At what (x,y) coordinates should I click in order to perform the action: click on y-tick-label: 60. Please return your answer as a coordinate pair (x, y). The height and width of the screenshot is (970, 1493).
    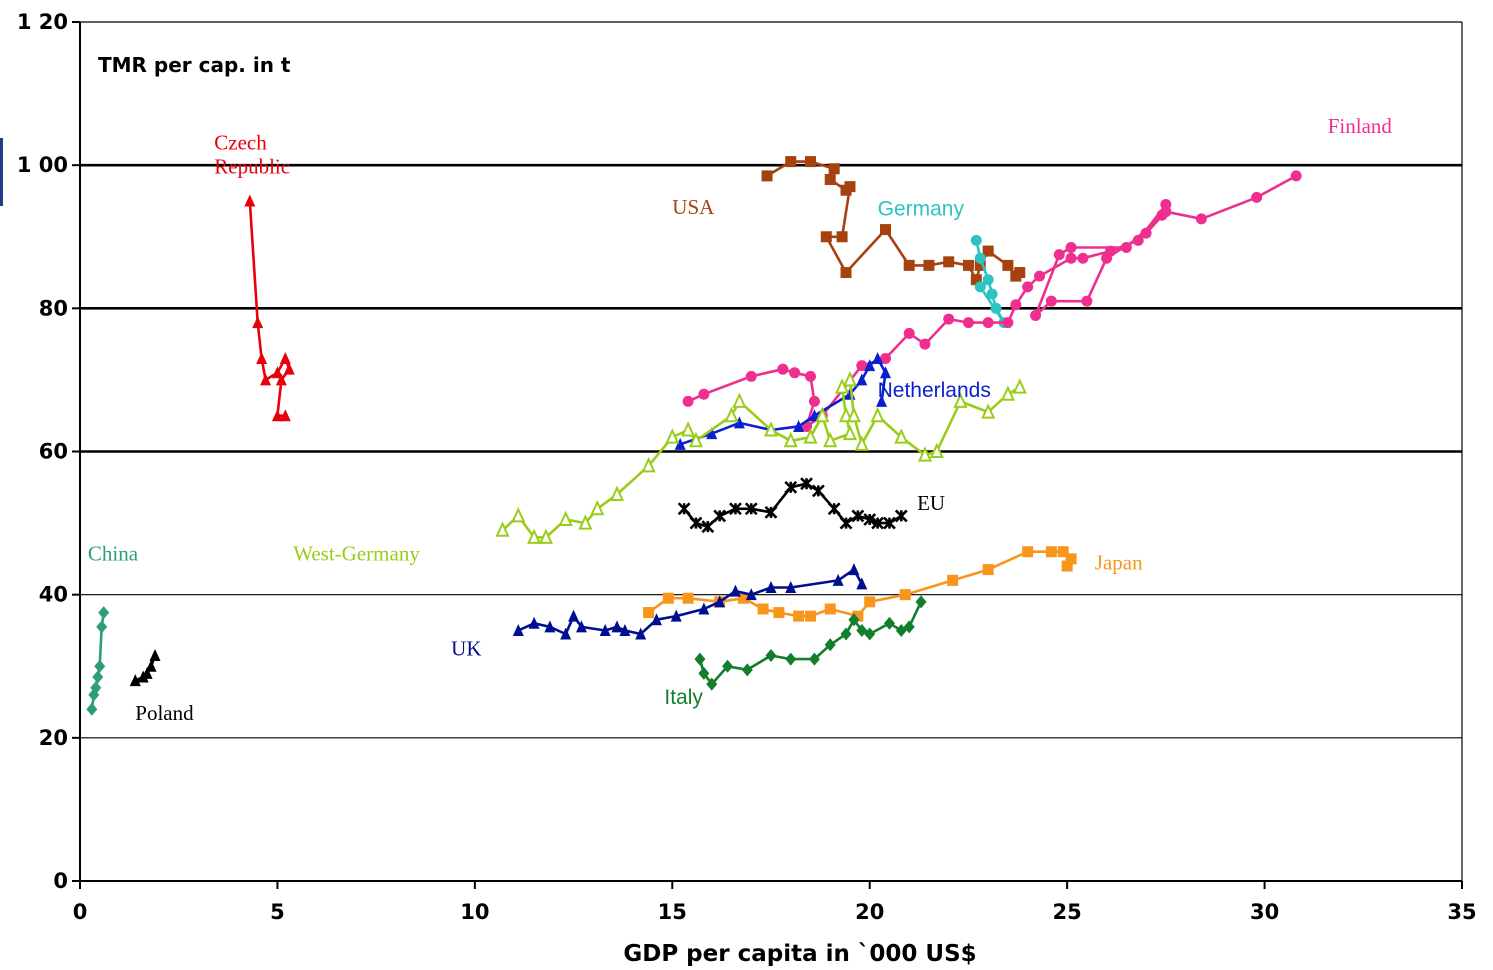
    Looking at the image, I should click on (53, 452).